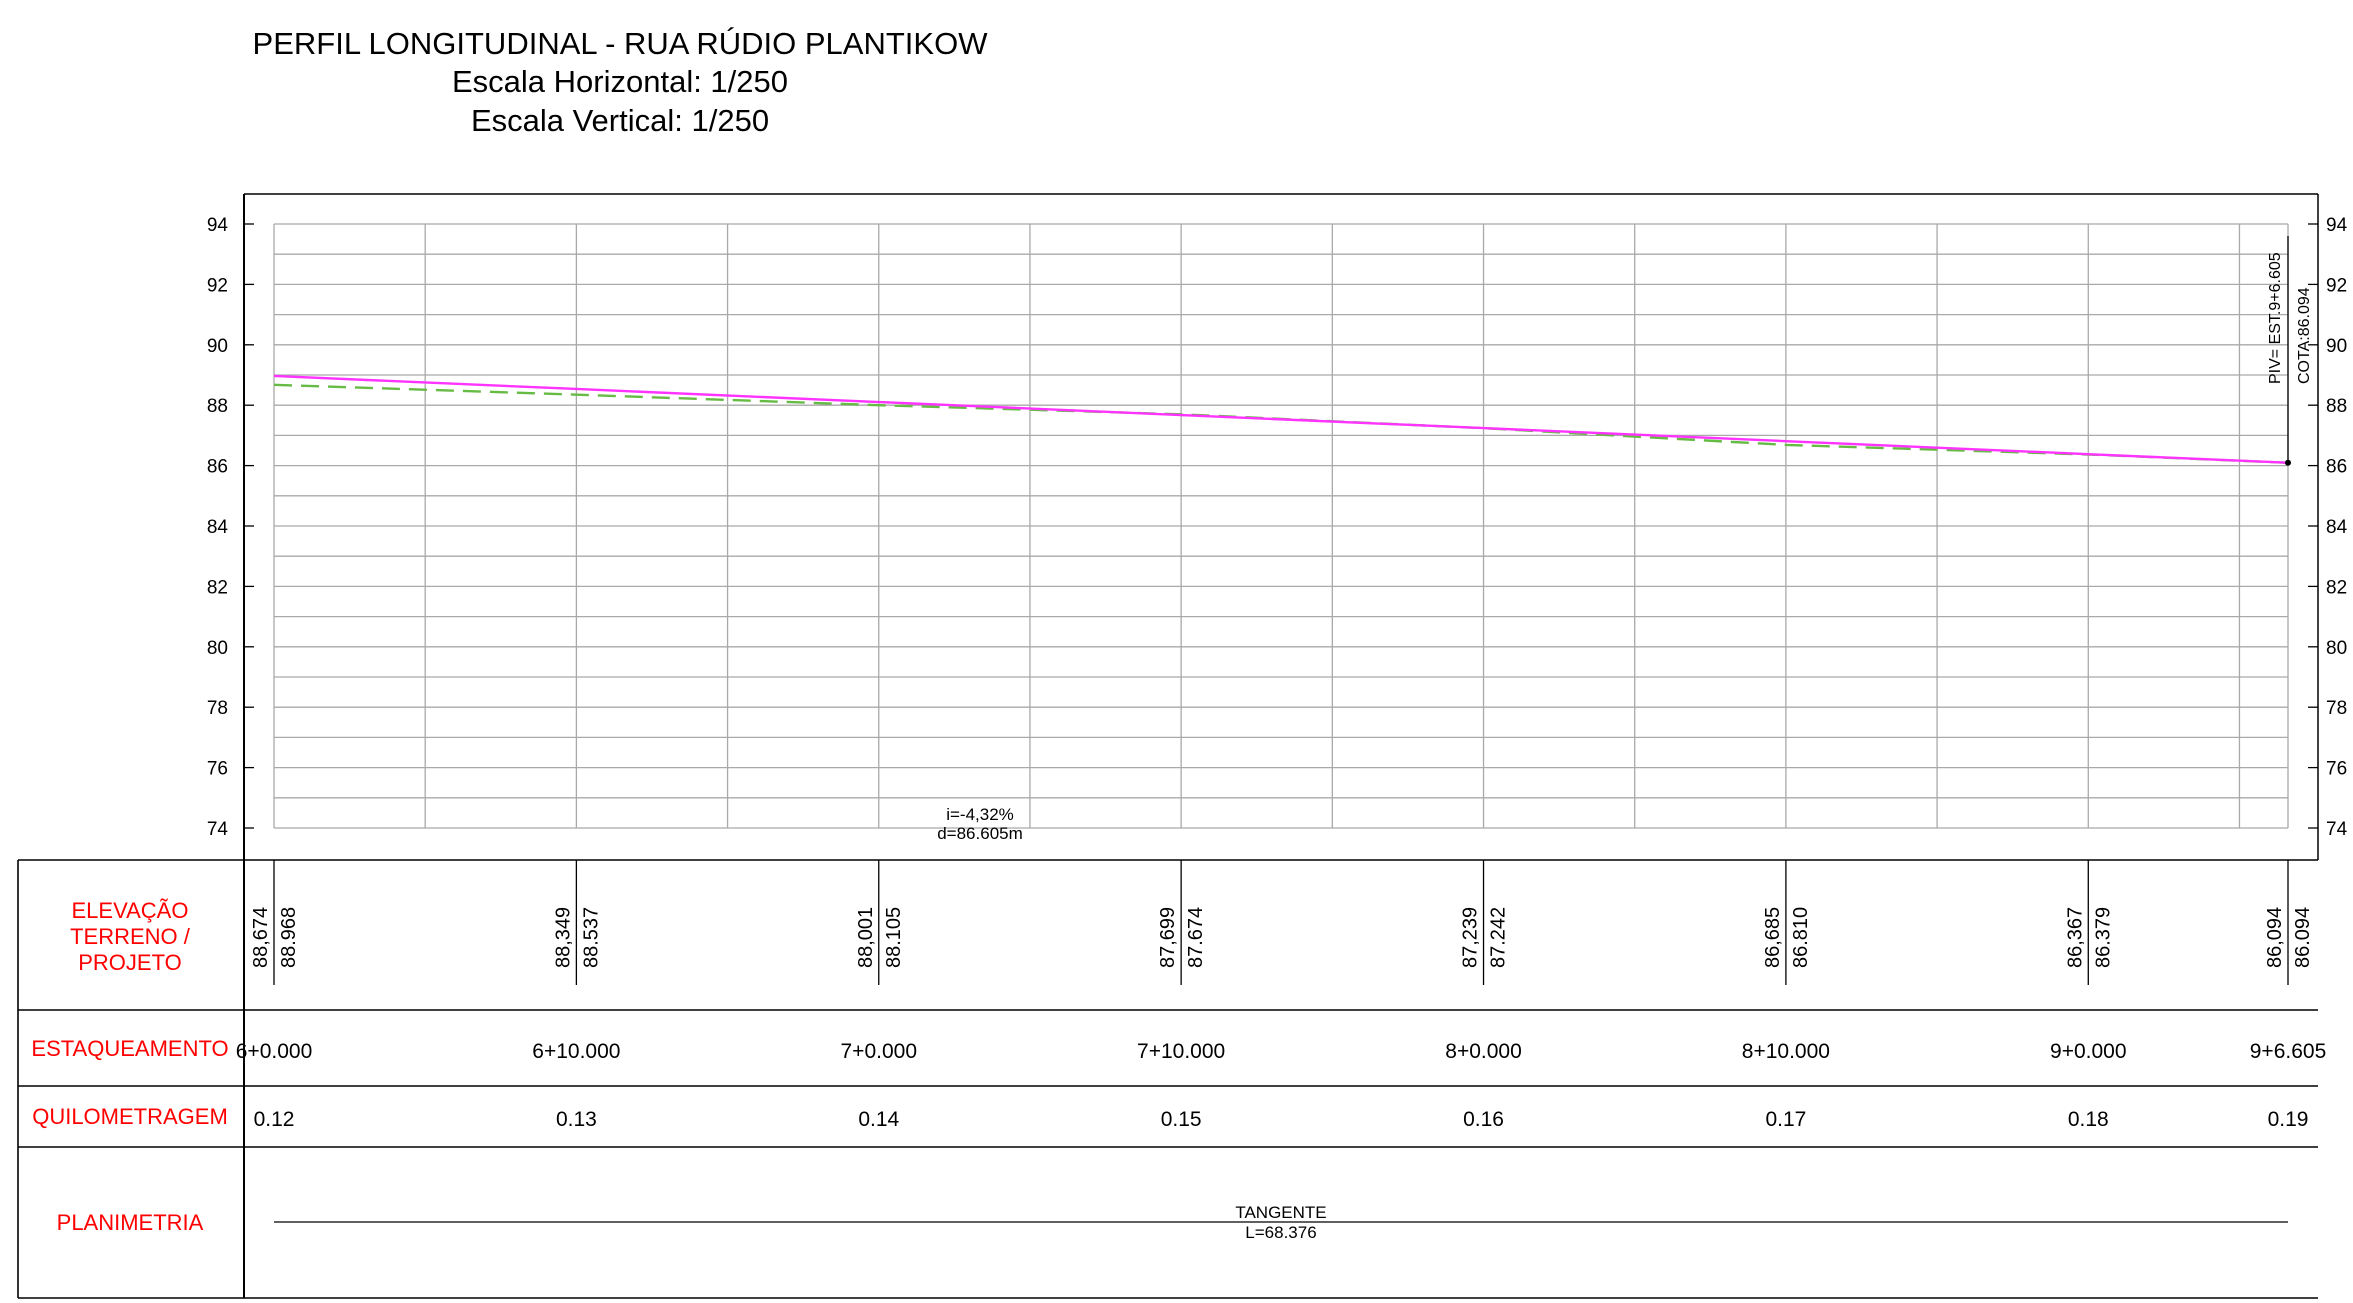  Describe the element at coordinates (217, 648) in the screenshot. I see `y-tick-label-left: 80` at that location.